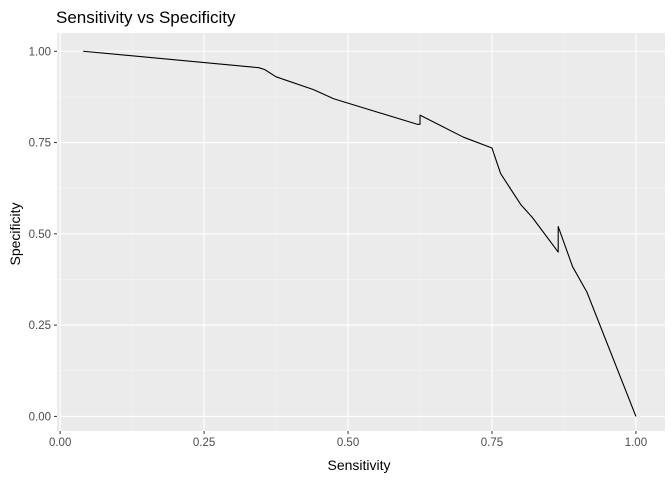 Image resolution: width=672 pixels, height=480 pixels. I want to click on y-tick-label: 0.00, so click(40, 417).